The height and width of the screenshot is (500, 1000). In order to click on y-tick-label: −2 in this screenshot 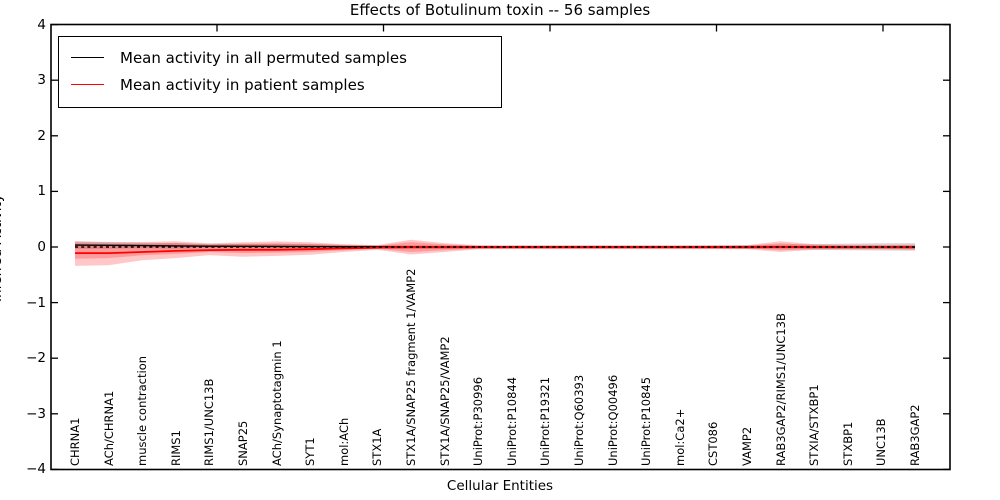, I will do `click(36, 358)`.